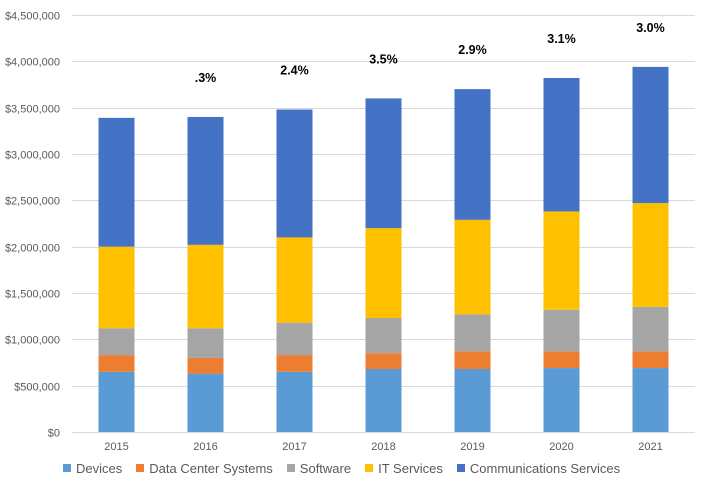  Describe the element at coordinates (325, 468) in the screenshot. I see `legend-label: Software` at that location.